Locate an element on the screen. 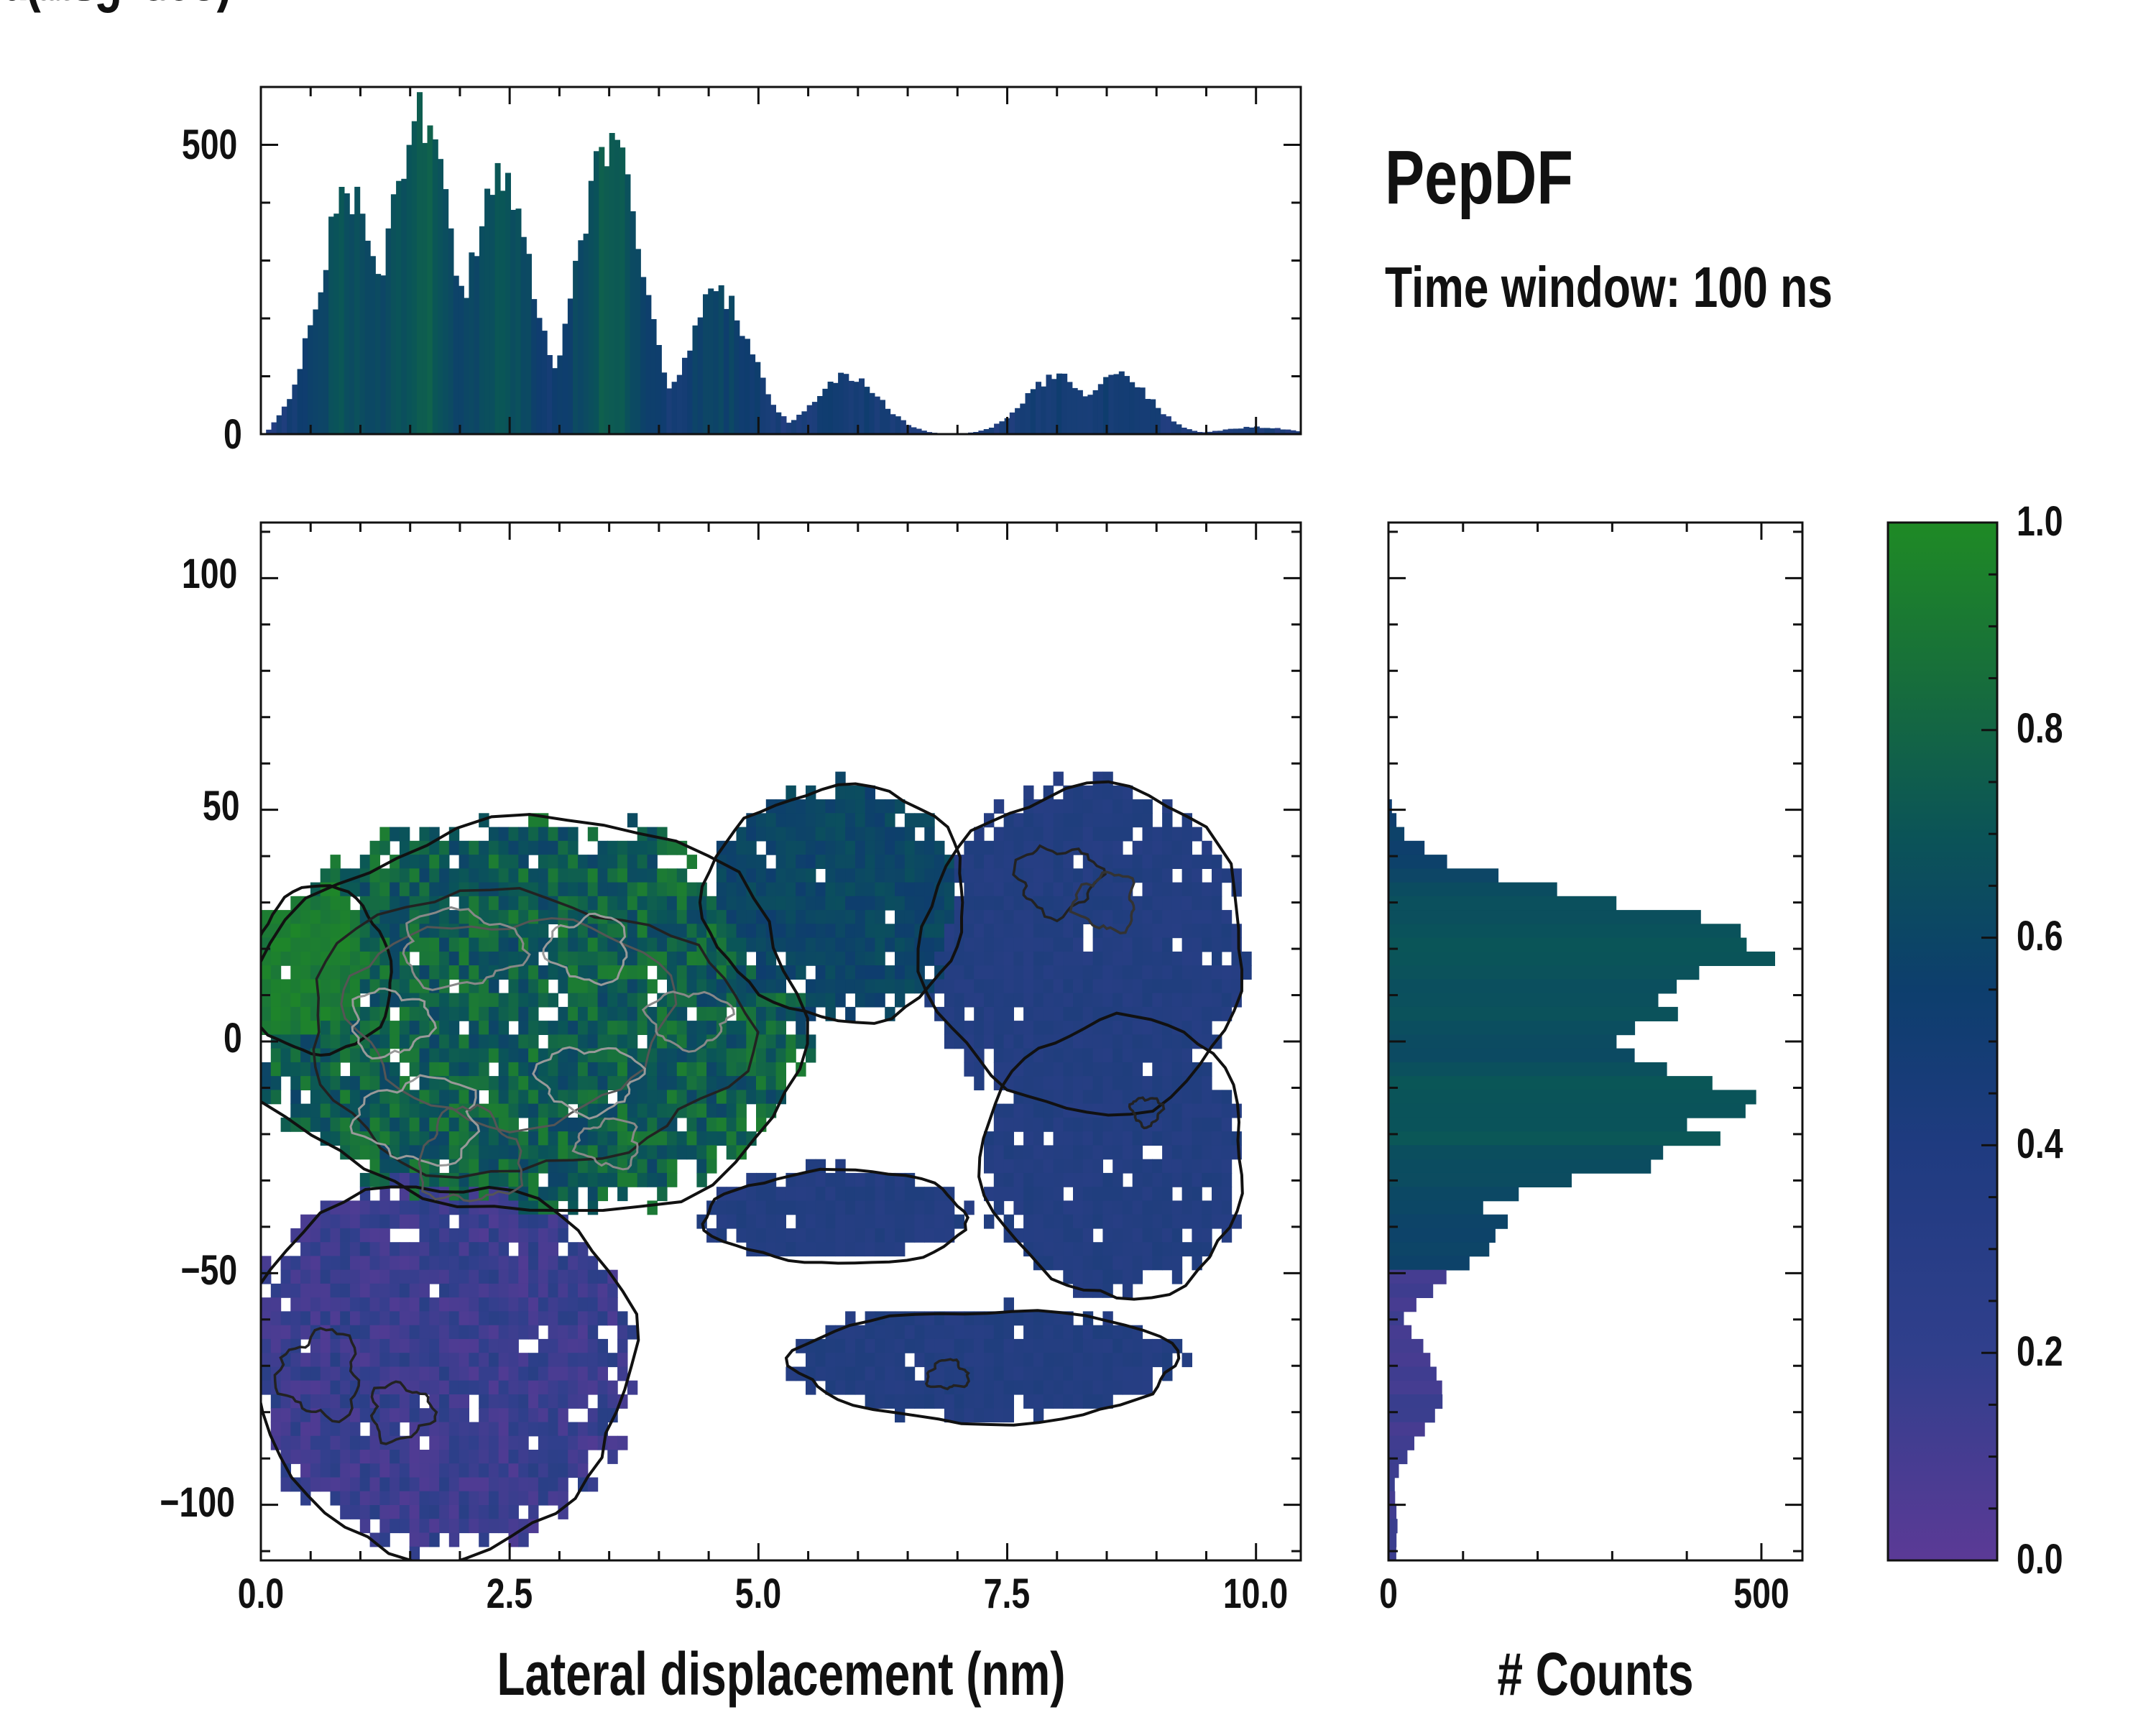  xtick-label: 10.0 is located at coordinates (1256, 1593).